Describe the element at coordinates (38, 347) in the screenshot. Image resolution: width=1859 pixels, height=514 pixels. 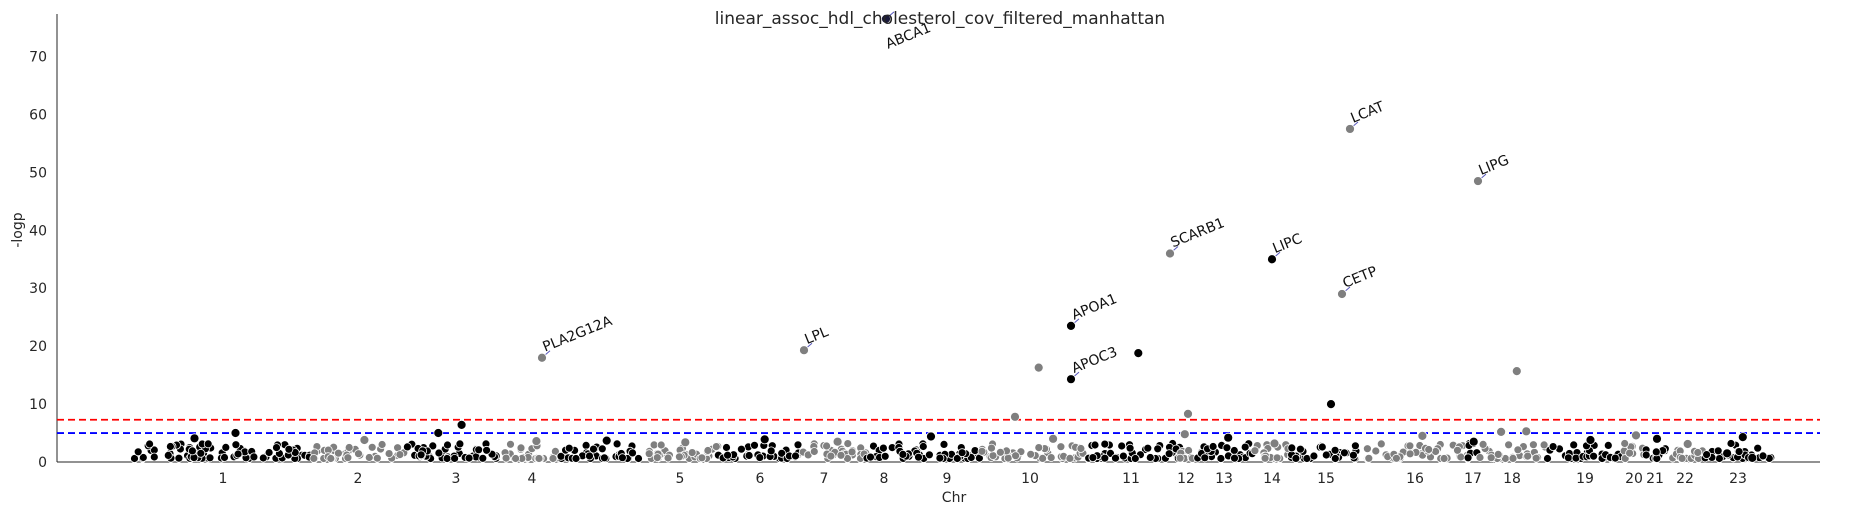
I see `y-tick-label: 20` at that location.